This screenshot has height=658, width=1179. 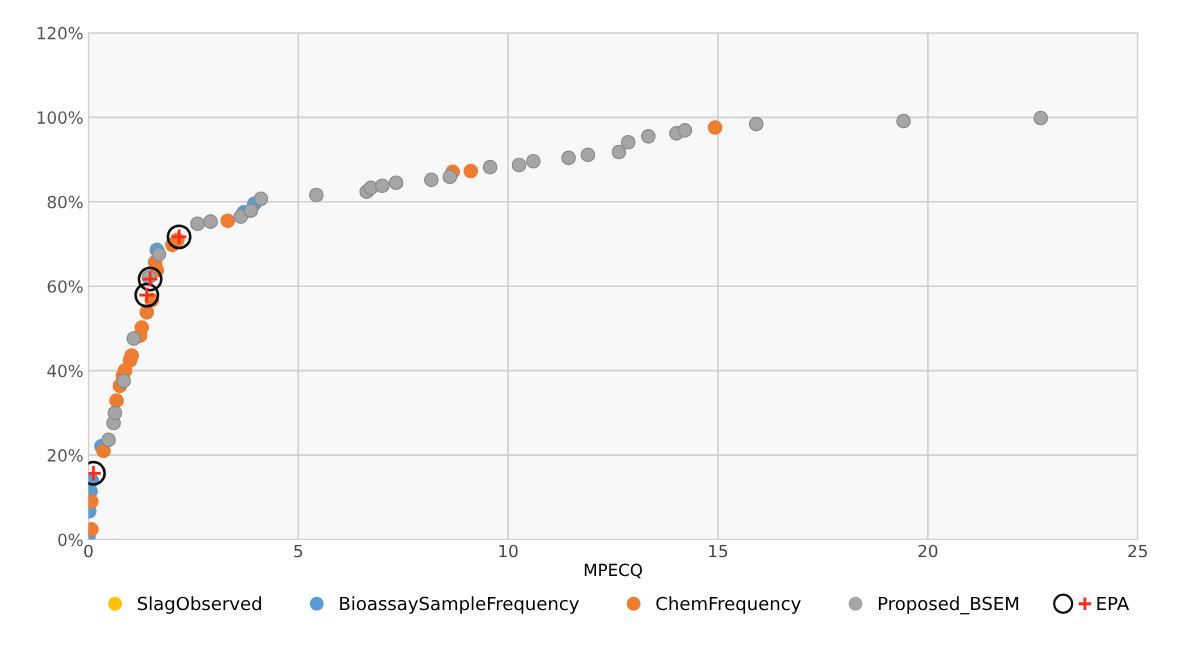 I want to click on legend-label: EPA, so click(x=1113, y=603).